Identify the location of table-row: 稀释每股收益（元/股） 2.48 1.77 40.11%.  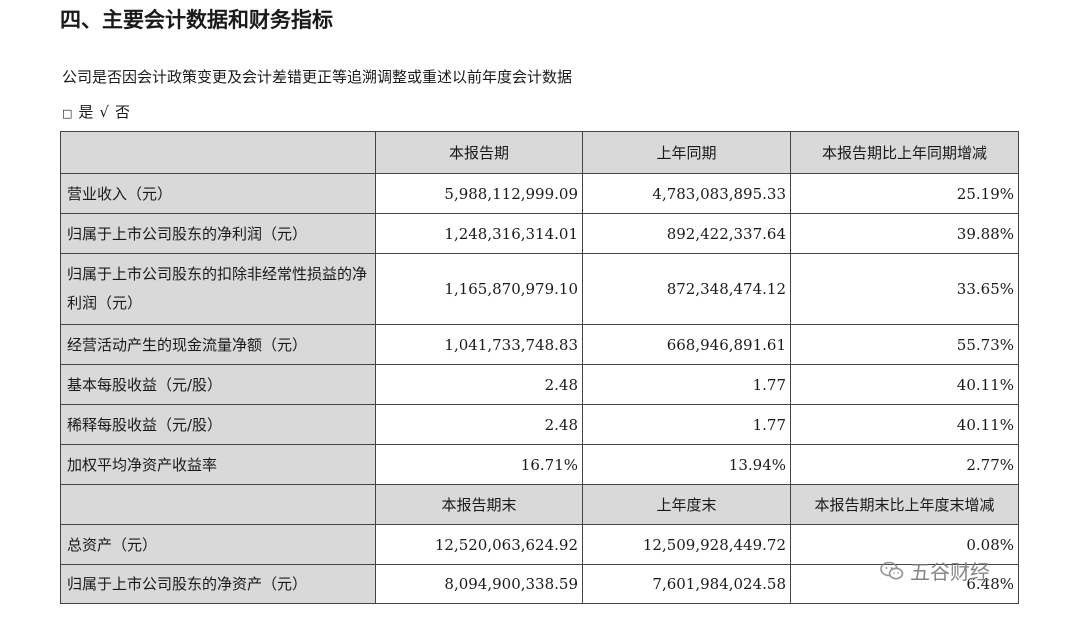
(539, 424).